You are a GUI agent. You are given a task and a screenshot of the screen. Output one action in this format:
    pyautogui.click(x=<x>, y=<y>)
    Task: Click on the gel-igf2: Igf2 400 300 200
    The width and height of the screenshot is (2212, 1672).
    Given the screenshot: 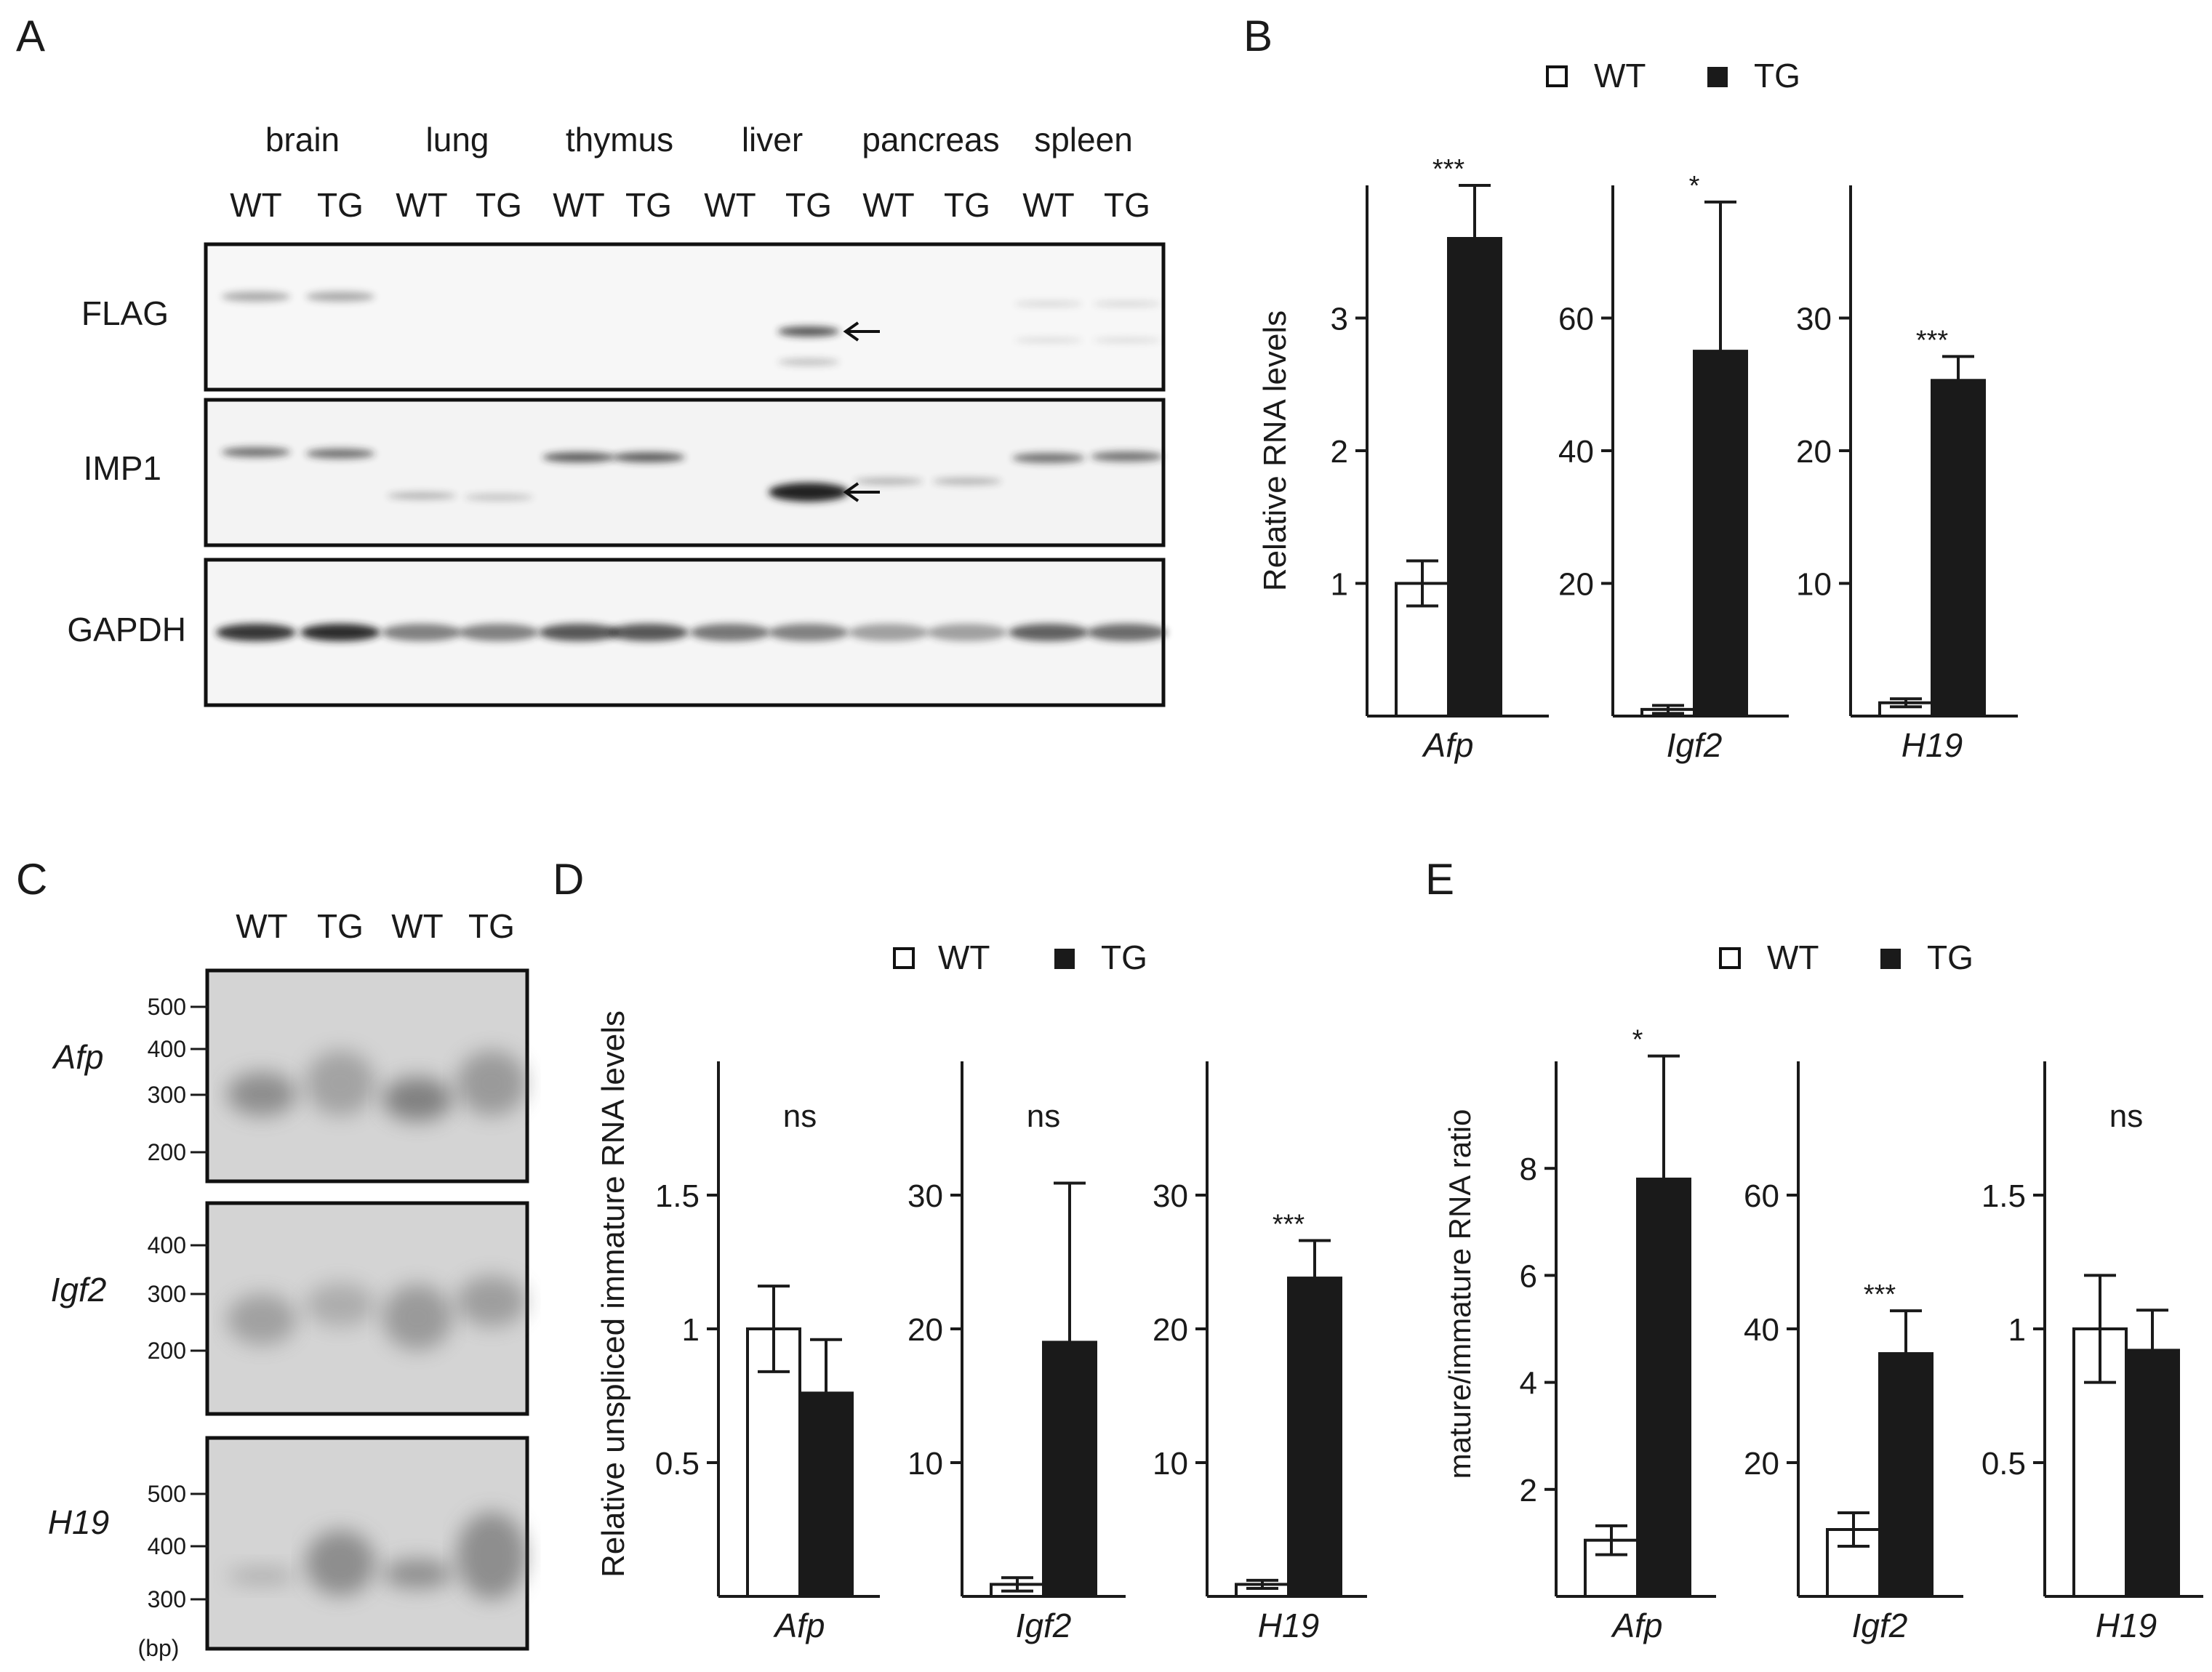 What is the action you would take?
    pyautogui.click(x=290, y=1308)
    